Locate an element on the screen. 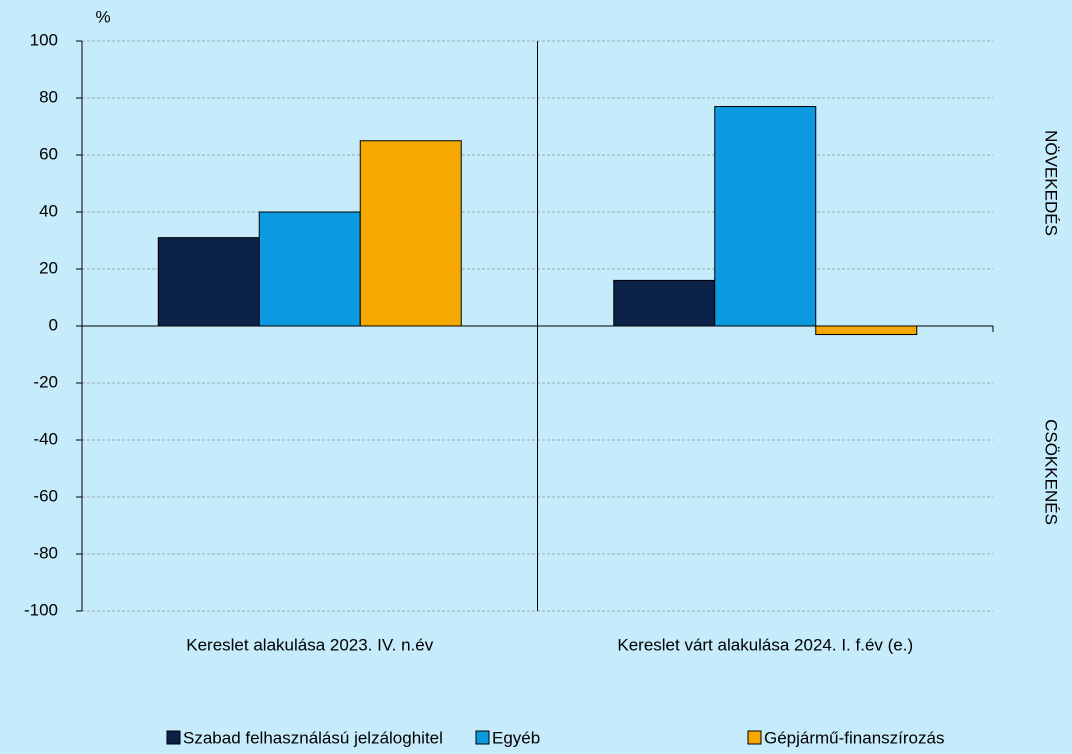 Image resolution: width=1072 pixels, height=754 pixels. x-tick-label: Kereslet alakulása 2023. IV. n.év is located at coordinates (309, 644).